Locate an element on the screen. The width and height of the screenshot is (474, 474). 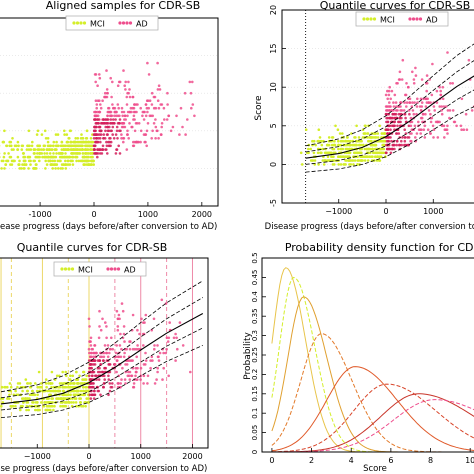
panel-c-legend-marker-ad is located at coordinates (118, 269).